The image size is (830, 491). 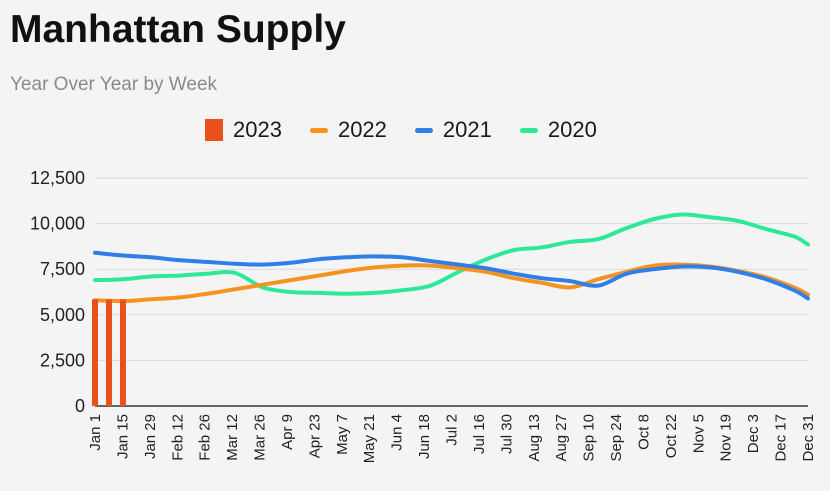 I want to click on x-tick-label: Jun 18, so click(x=424, y=436).